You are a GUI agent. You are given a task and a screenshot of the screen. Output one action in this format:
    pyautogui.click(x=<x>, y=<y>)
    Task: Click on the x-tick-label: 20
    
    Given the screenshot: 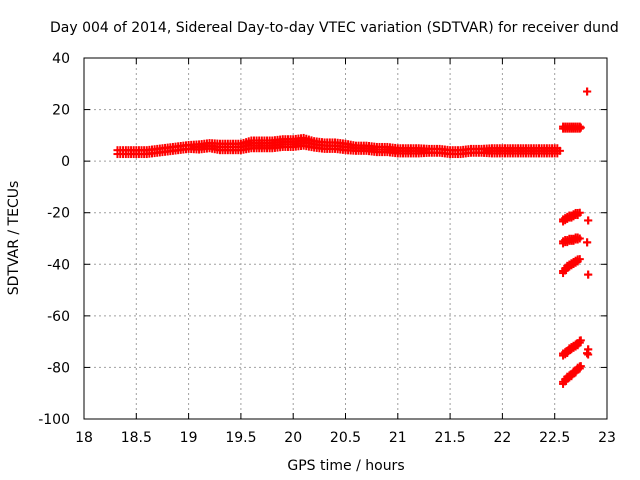 What is the action you would take?
    pyautogui.click(x=293, y=438)
    